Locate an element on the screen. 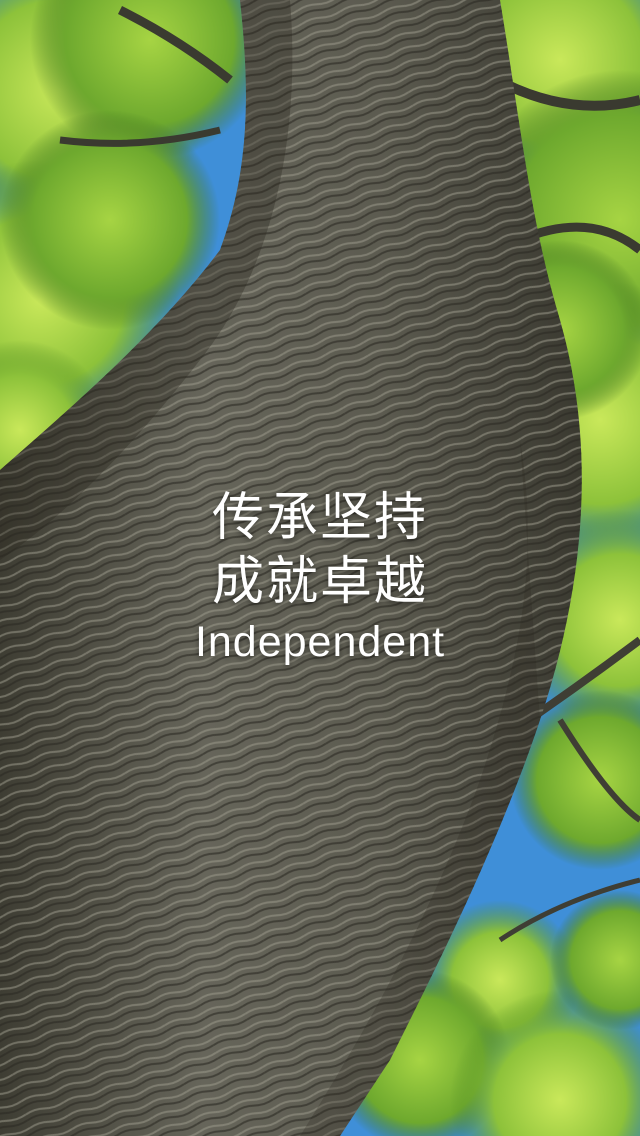 Image resolution: width=640 pixels, height=1136 pixels. title-line-1: 传承坚持 is located at coordinates (319, 518).